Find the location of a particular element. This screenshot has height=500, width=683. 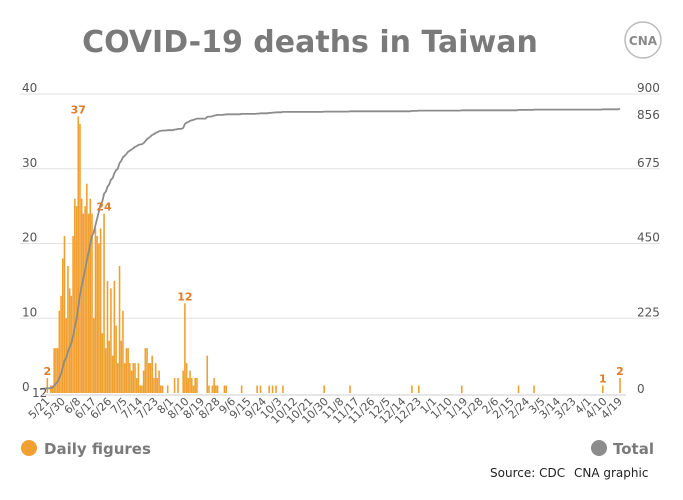

right-axis: 0 225 450 675 900 is located at coordinates (648, 238).